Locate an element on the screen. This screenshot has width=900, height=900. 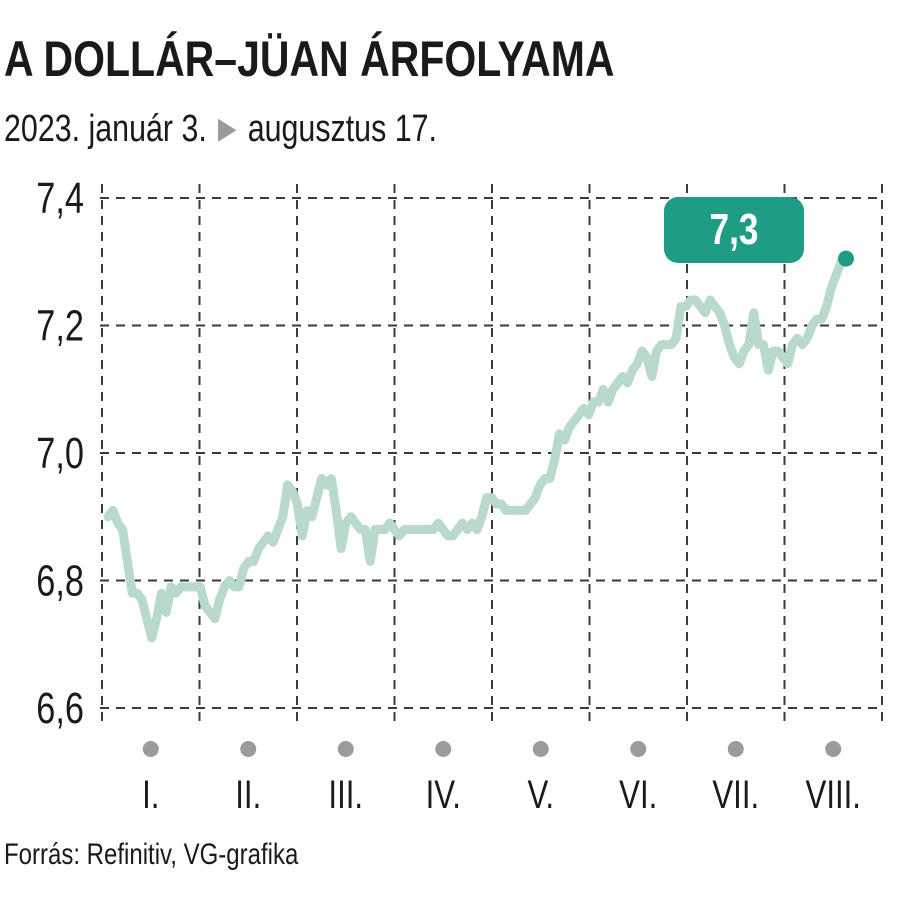
last-value-marker is located at coordinates (846, 258).